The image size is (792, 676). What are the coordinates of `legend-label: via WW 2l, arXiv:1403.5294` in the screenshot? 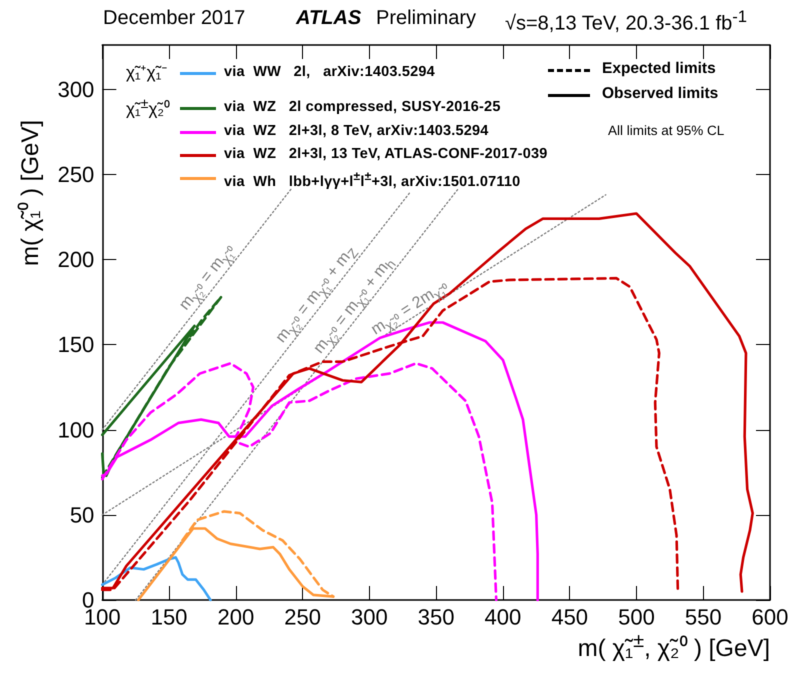 It's located at (329, 72).